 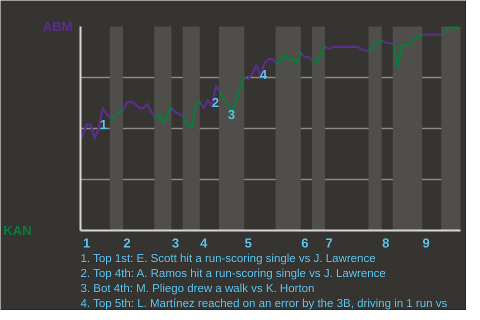 What do you see at coordinates (233, 274) in the screenshot?
I see `text: 2. Top 4th: A. Ramos hit a run-scoring single vs J. Lawrence` at bounding box center [233, 274].